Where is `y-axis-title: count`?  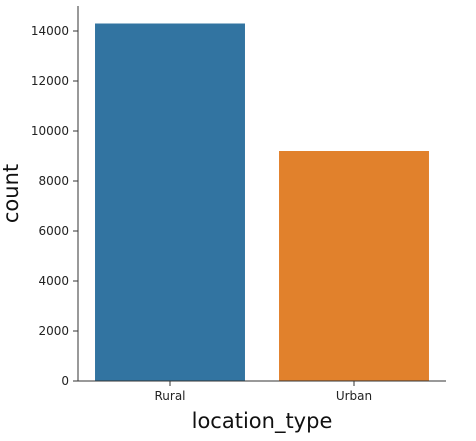
y-axis-title: count is located at coordinates (11, 193).